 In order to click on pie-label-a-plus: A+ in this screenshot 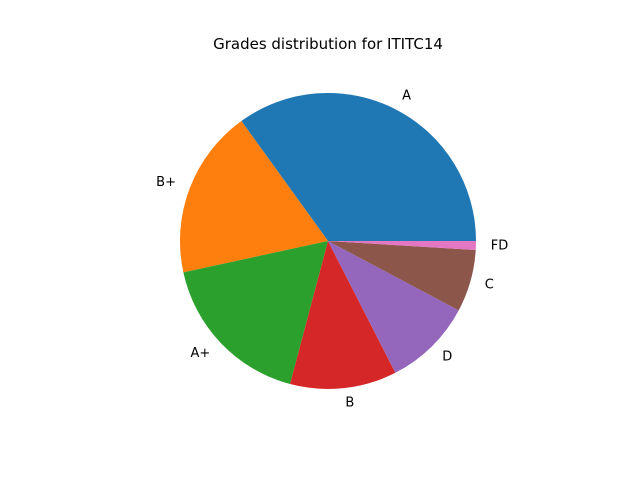, I will do `click(200, 353)`.